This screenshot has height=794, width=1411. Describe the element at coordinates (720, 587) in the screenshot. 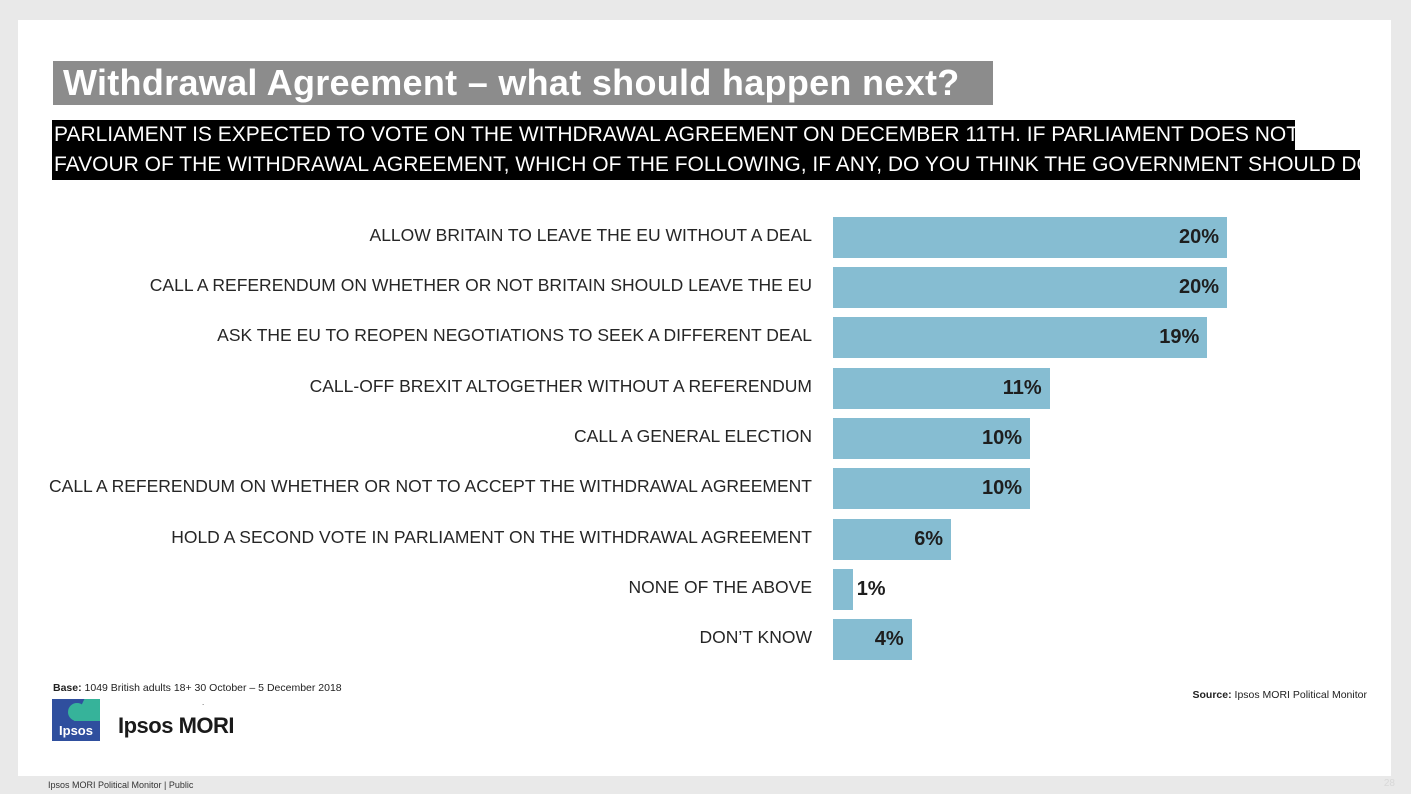

I see `category-label: NONE OF THE ABOVE` at that location.